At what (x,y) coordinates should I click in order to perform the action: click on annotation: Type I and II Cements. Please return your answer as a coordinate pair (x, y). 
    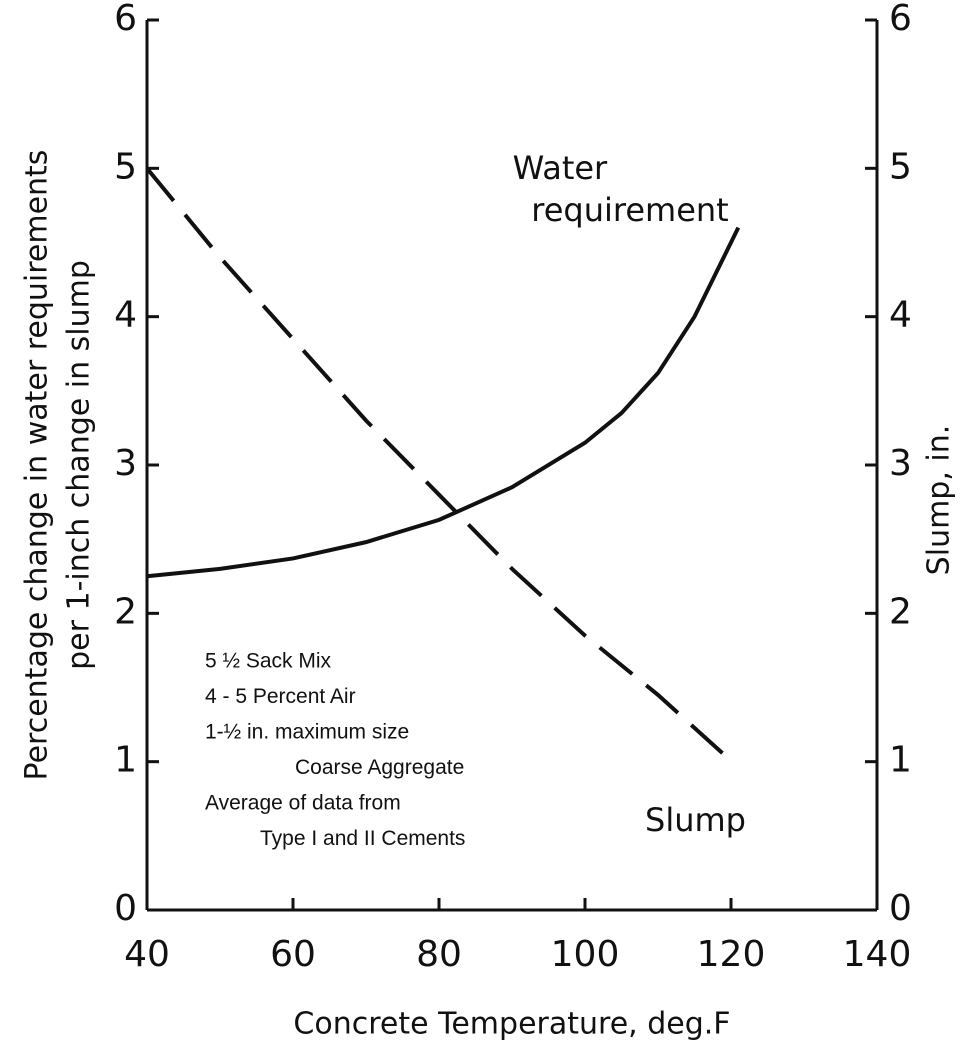
    Looking at the image, I should click on (362, 838).